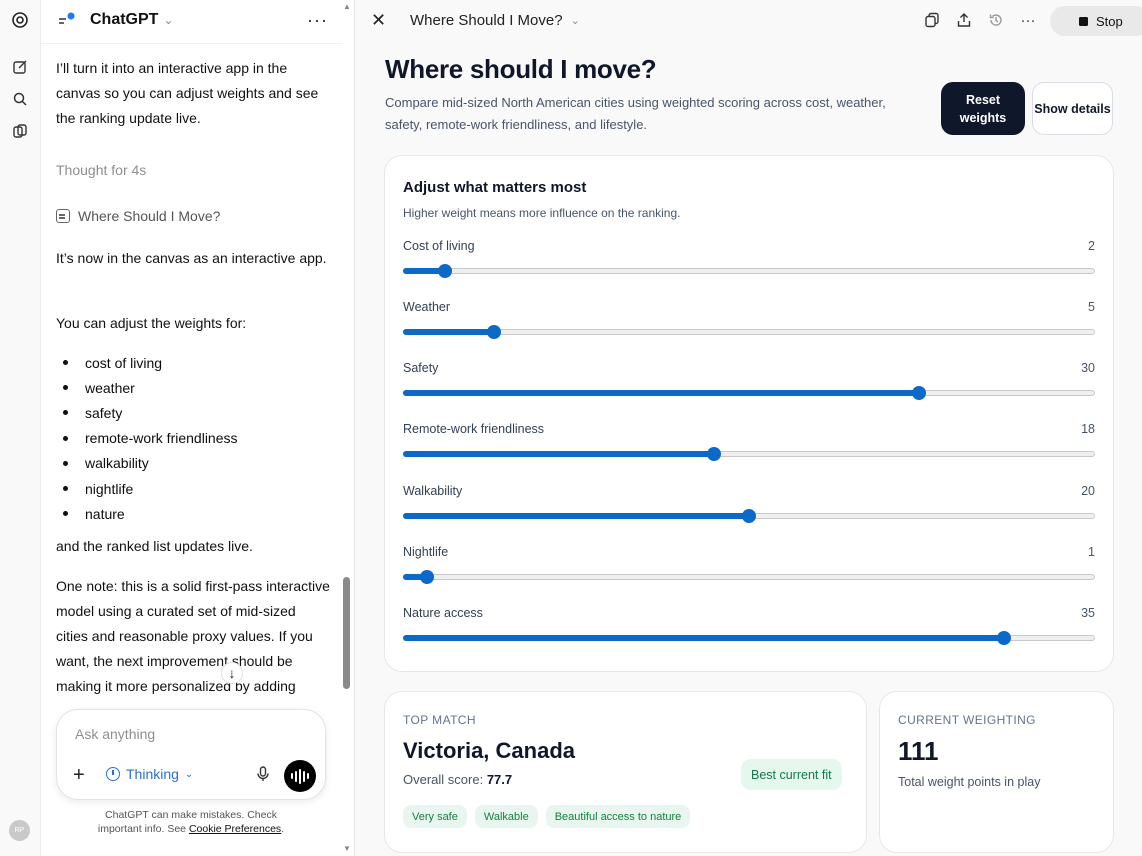 Image resolution: width=1142 pixels, height=856 pixels. What do you see at coordinates (506, 816) in the screenshot?
I see `tag: Walkable` at bounding box center [506, 816].